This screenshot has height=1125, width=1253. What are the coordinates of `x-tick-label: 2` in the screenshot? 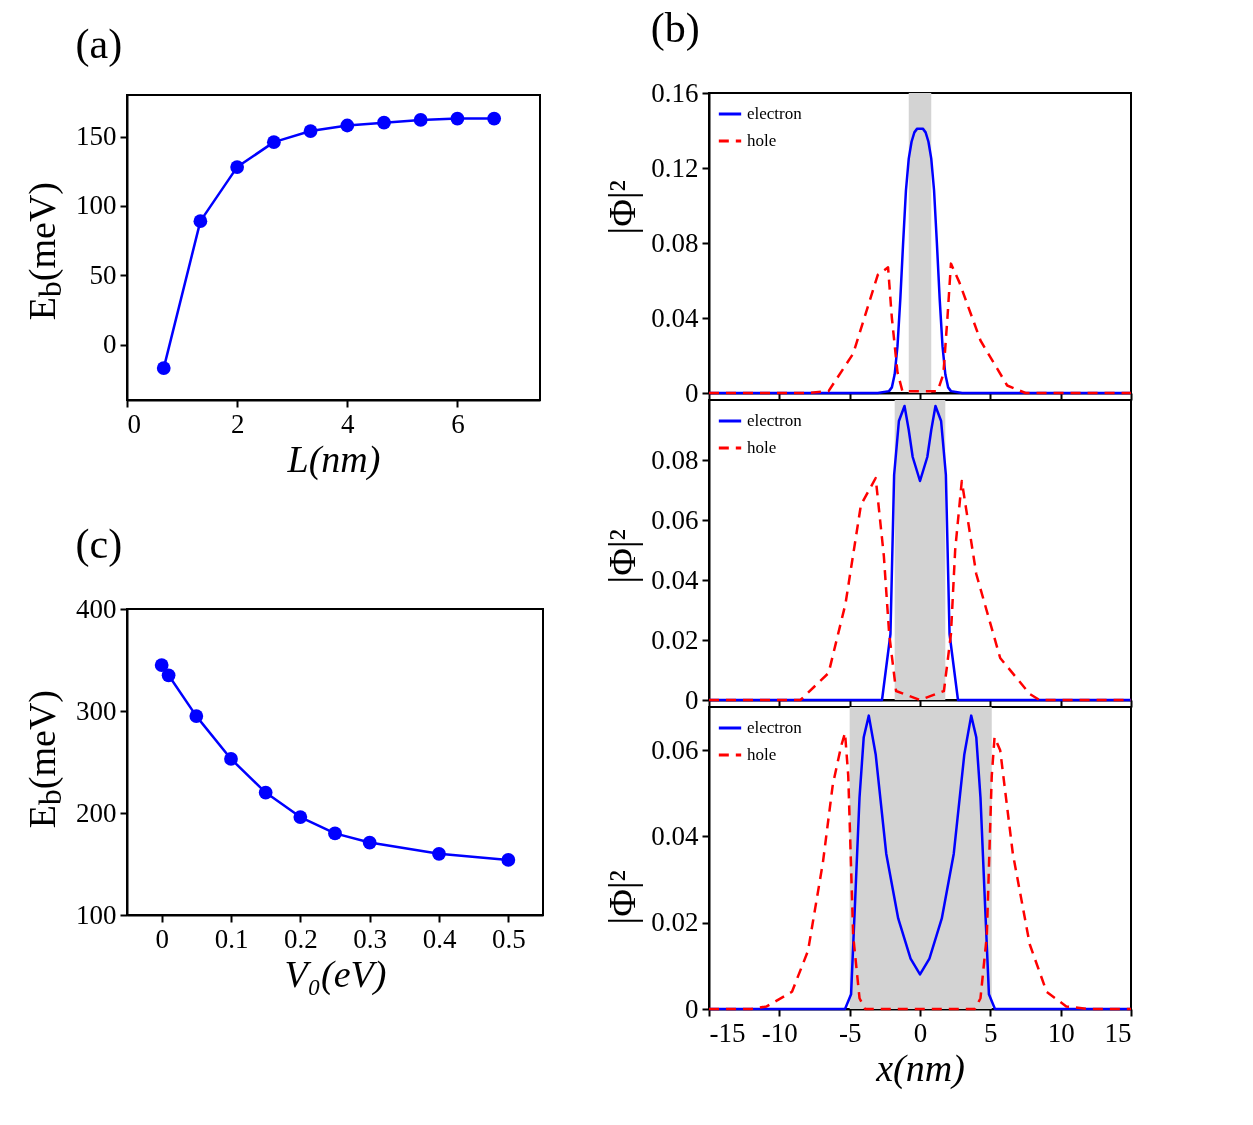 It's located at (237, 423).